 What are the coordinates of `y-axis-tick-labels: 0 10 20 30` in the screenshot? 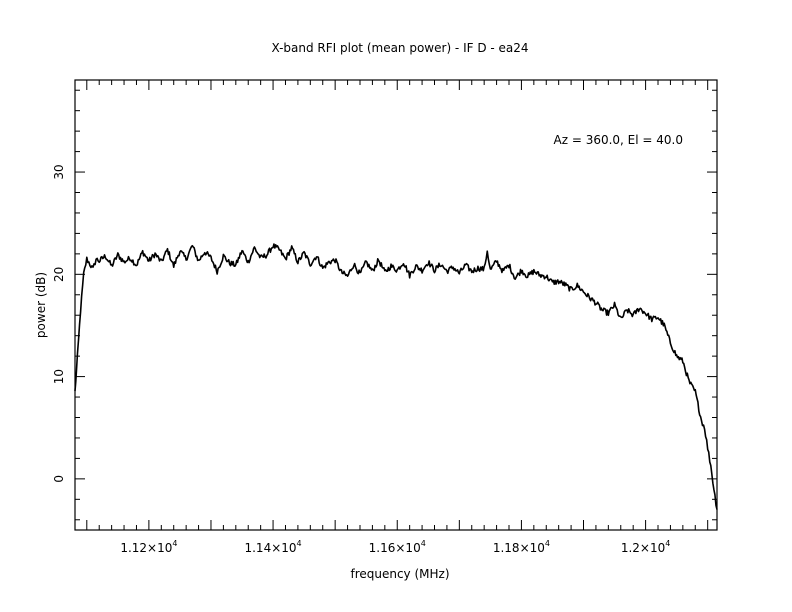 It's located at (59, 323).